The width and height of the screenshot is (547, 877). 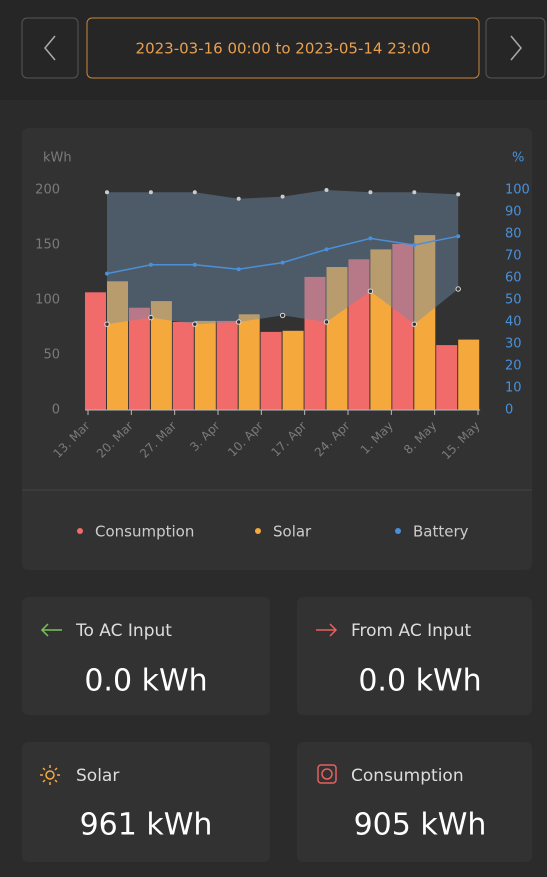 What do you see at coordinates (50, 775) in the screenshot?
I see `sun-icon` at bounding box center [50, 775].